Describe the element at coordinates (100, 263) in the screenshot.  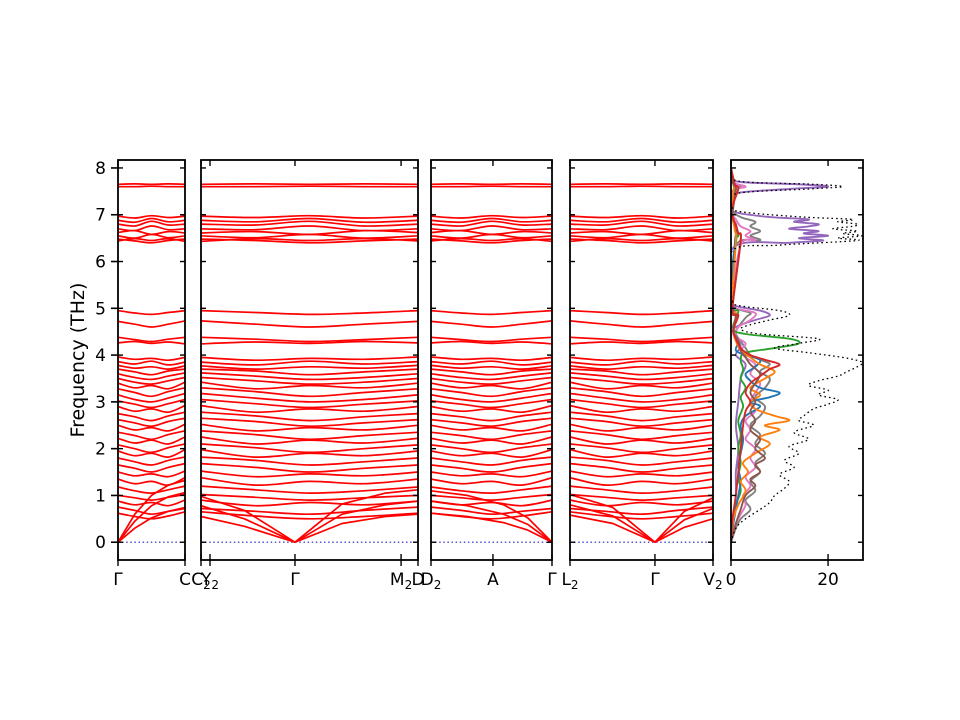
I see `svg-text: 6` at that location.